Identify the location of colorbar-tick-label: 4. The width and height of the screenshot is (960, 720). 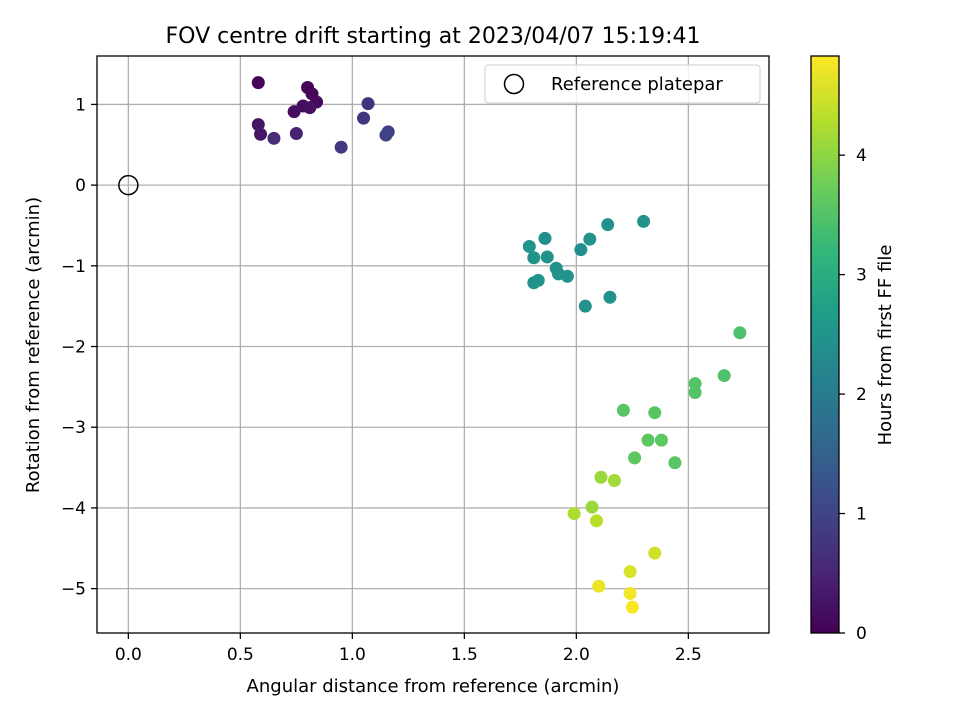
(861, 156).